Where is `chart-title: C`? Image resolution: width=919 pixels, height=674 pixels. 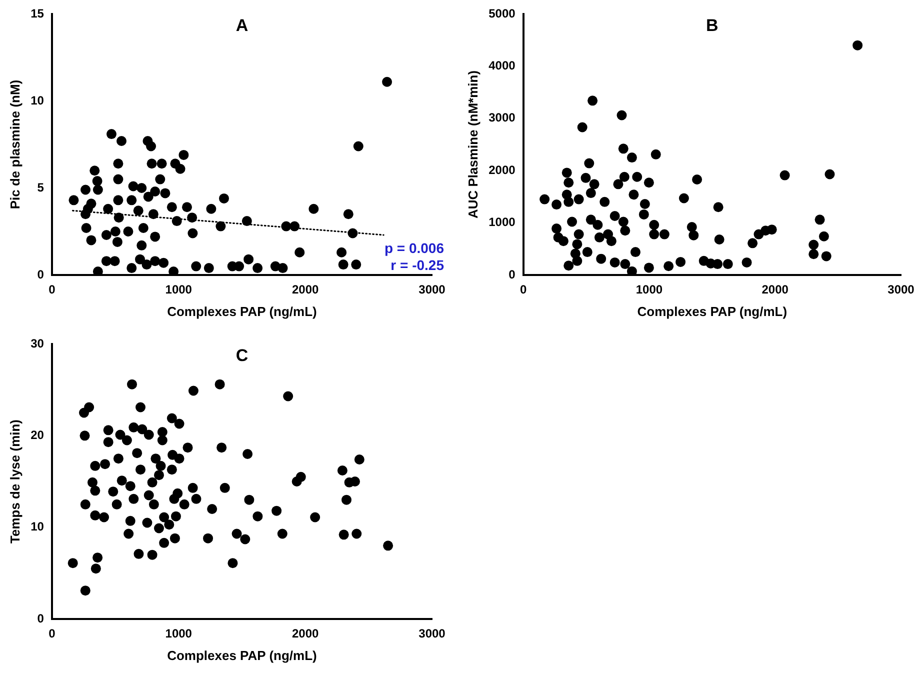 chart-title: C is located at coordinates (242, 356).